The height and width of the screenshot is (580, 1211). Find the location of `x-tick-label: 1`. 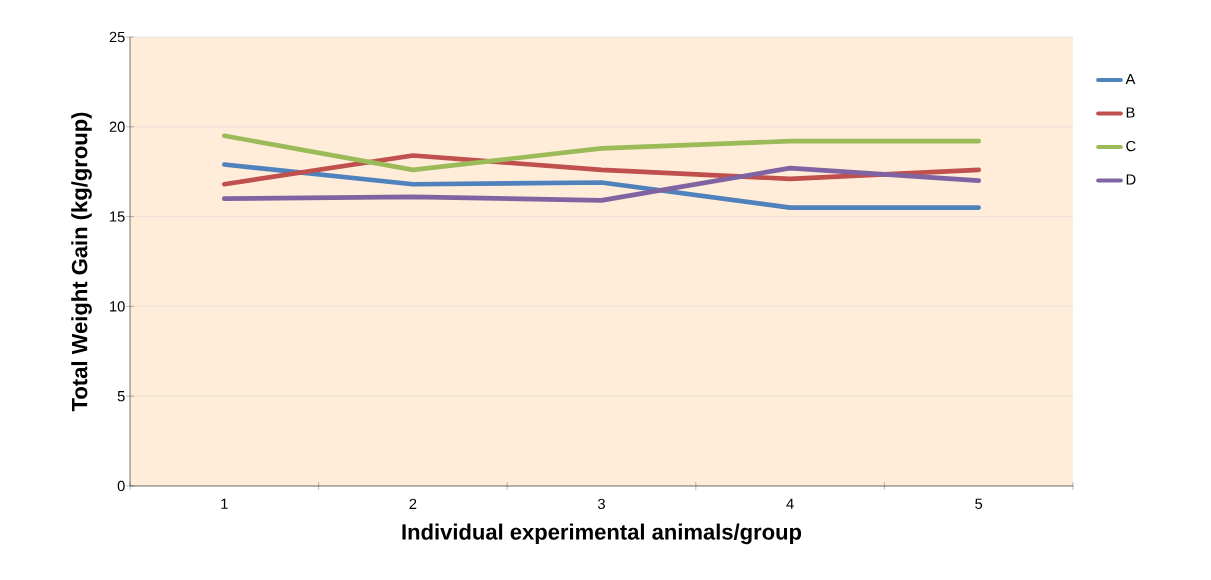

x-tick-label: 1 is located at coordinates (224, 503).